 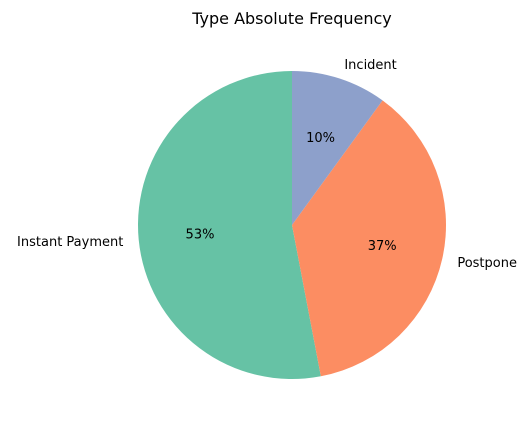 What do you see at coordinates (370, 65) in the screenshot?
I see `pie-label-incident: Incident` at bounding box center [370, 65].